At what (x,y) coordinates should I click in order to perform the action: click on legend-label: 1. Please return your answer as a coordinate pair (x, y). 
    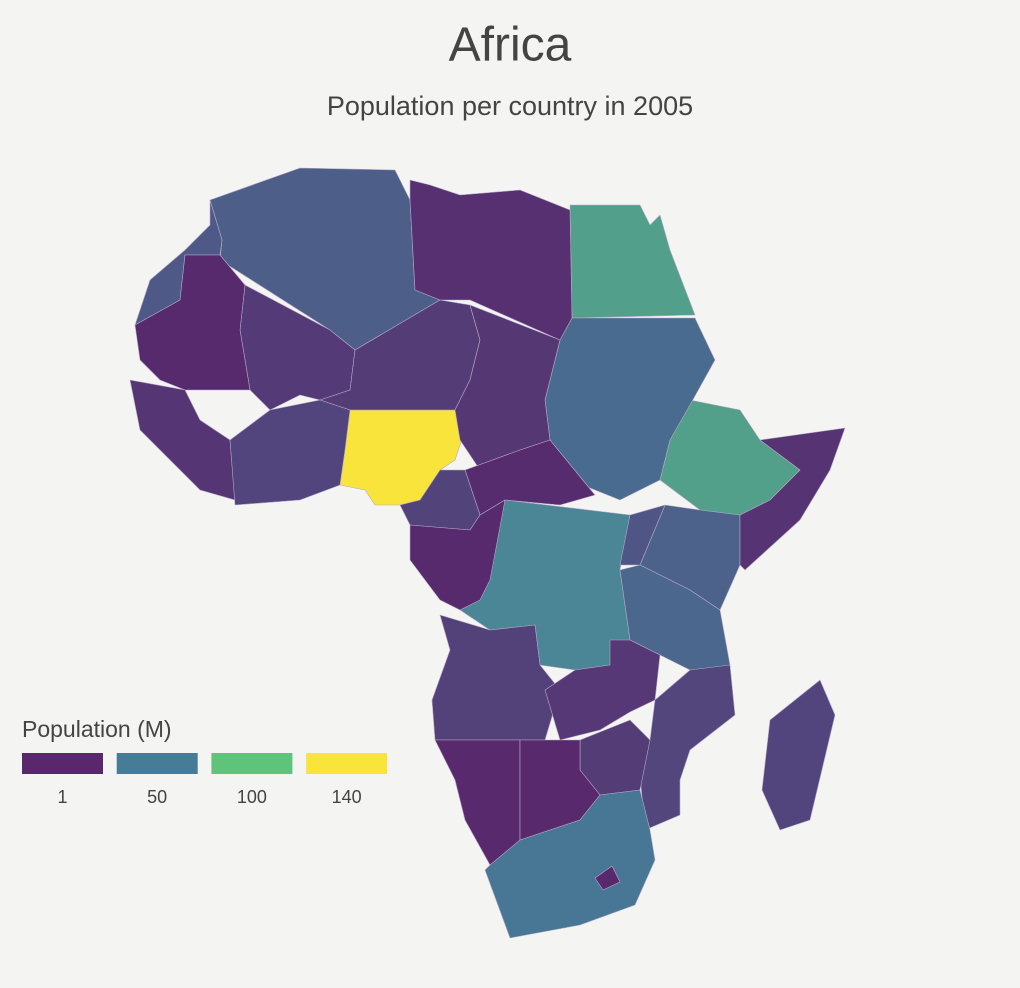
    Looking at the image, I should click on (62, 797).